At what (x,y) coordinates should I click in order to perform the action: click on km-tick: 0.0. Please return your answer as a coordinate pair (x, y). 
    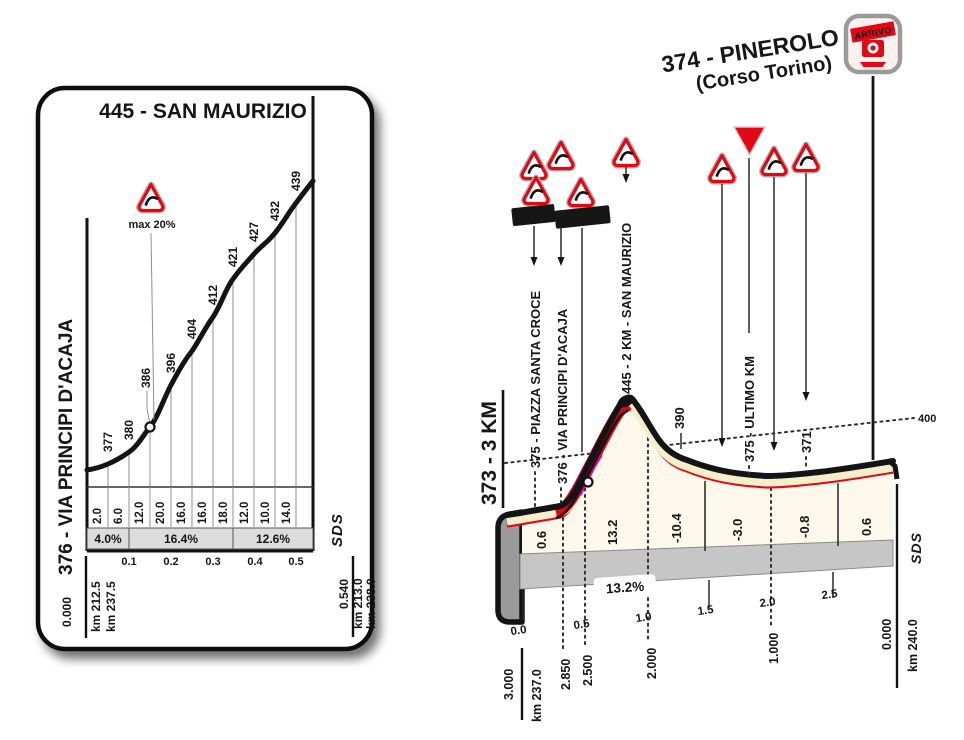
    Looking at the image, I should click on (519, 631).